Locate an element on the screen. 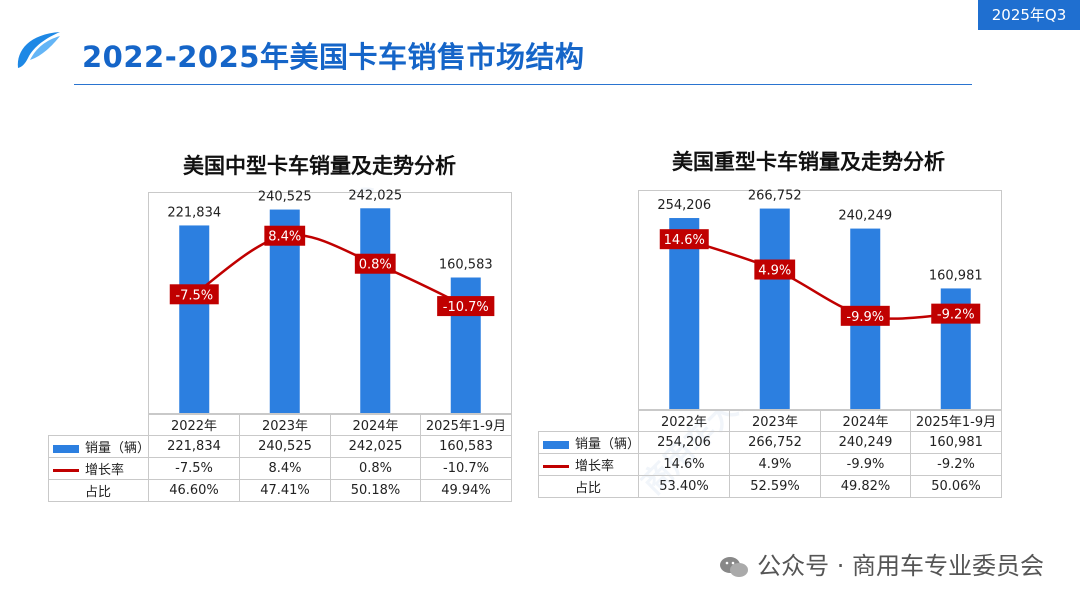  table-row: 销量（辆） 254,206 266,752 240,249 160,981 is located at coordinates (770, 442).